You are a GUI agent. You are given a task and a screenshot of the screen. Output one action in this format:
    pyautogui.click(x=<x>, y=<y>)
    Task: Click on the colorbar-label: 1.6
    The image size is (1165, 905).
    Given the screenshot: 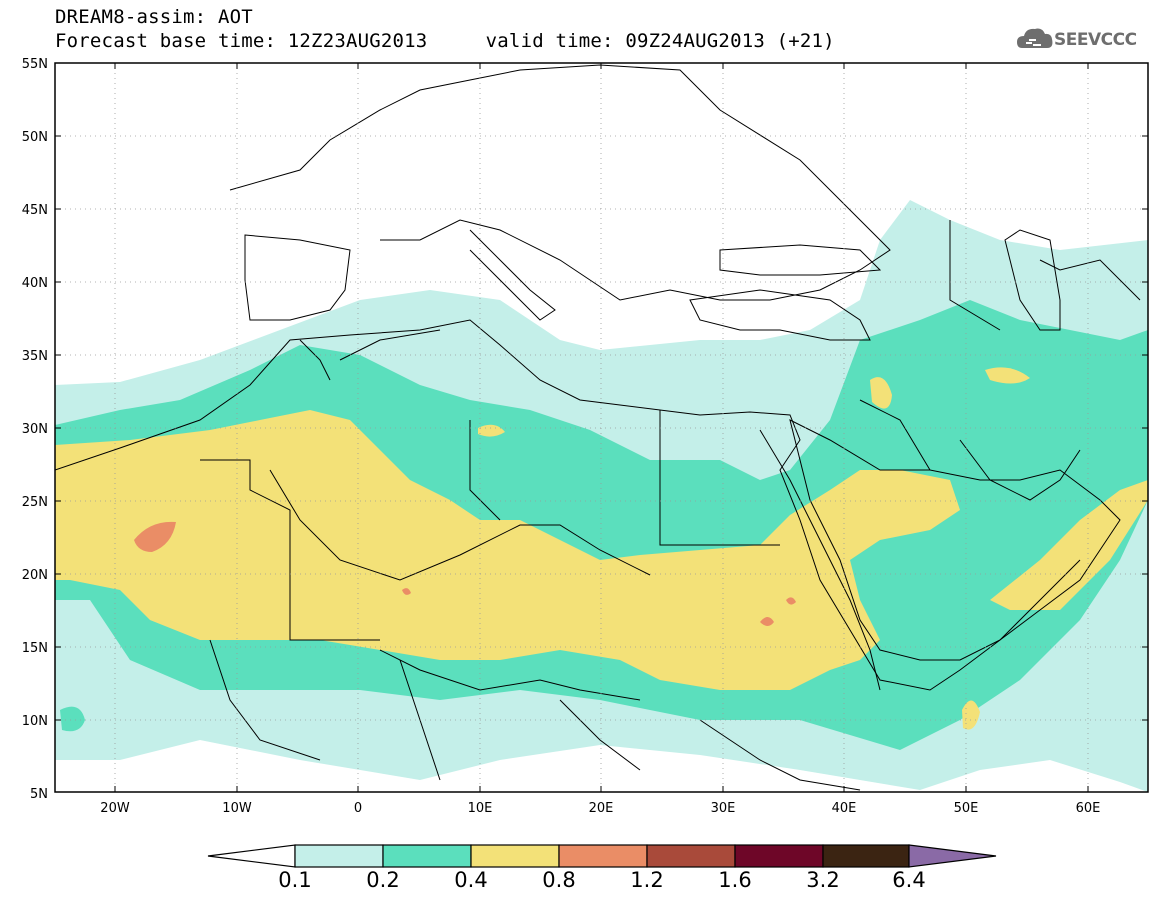 What is the action you would take?
    pyautogui.click(x=735, y=880)
    